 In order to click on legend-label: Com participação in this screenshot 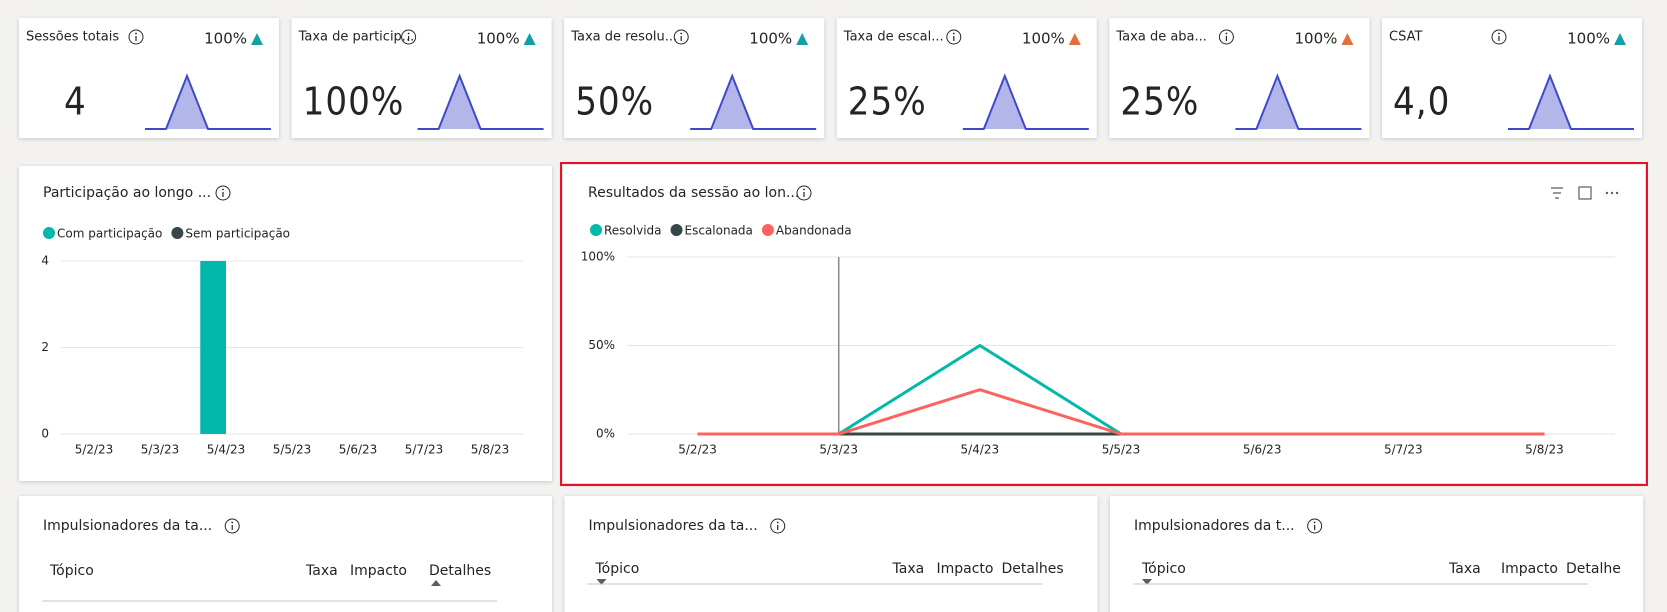, I will do `click(109, 234)`.